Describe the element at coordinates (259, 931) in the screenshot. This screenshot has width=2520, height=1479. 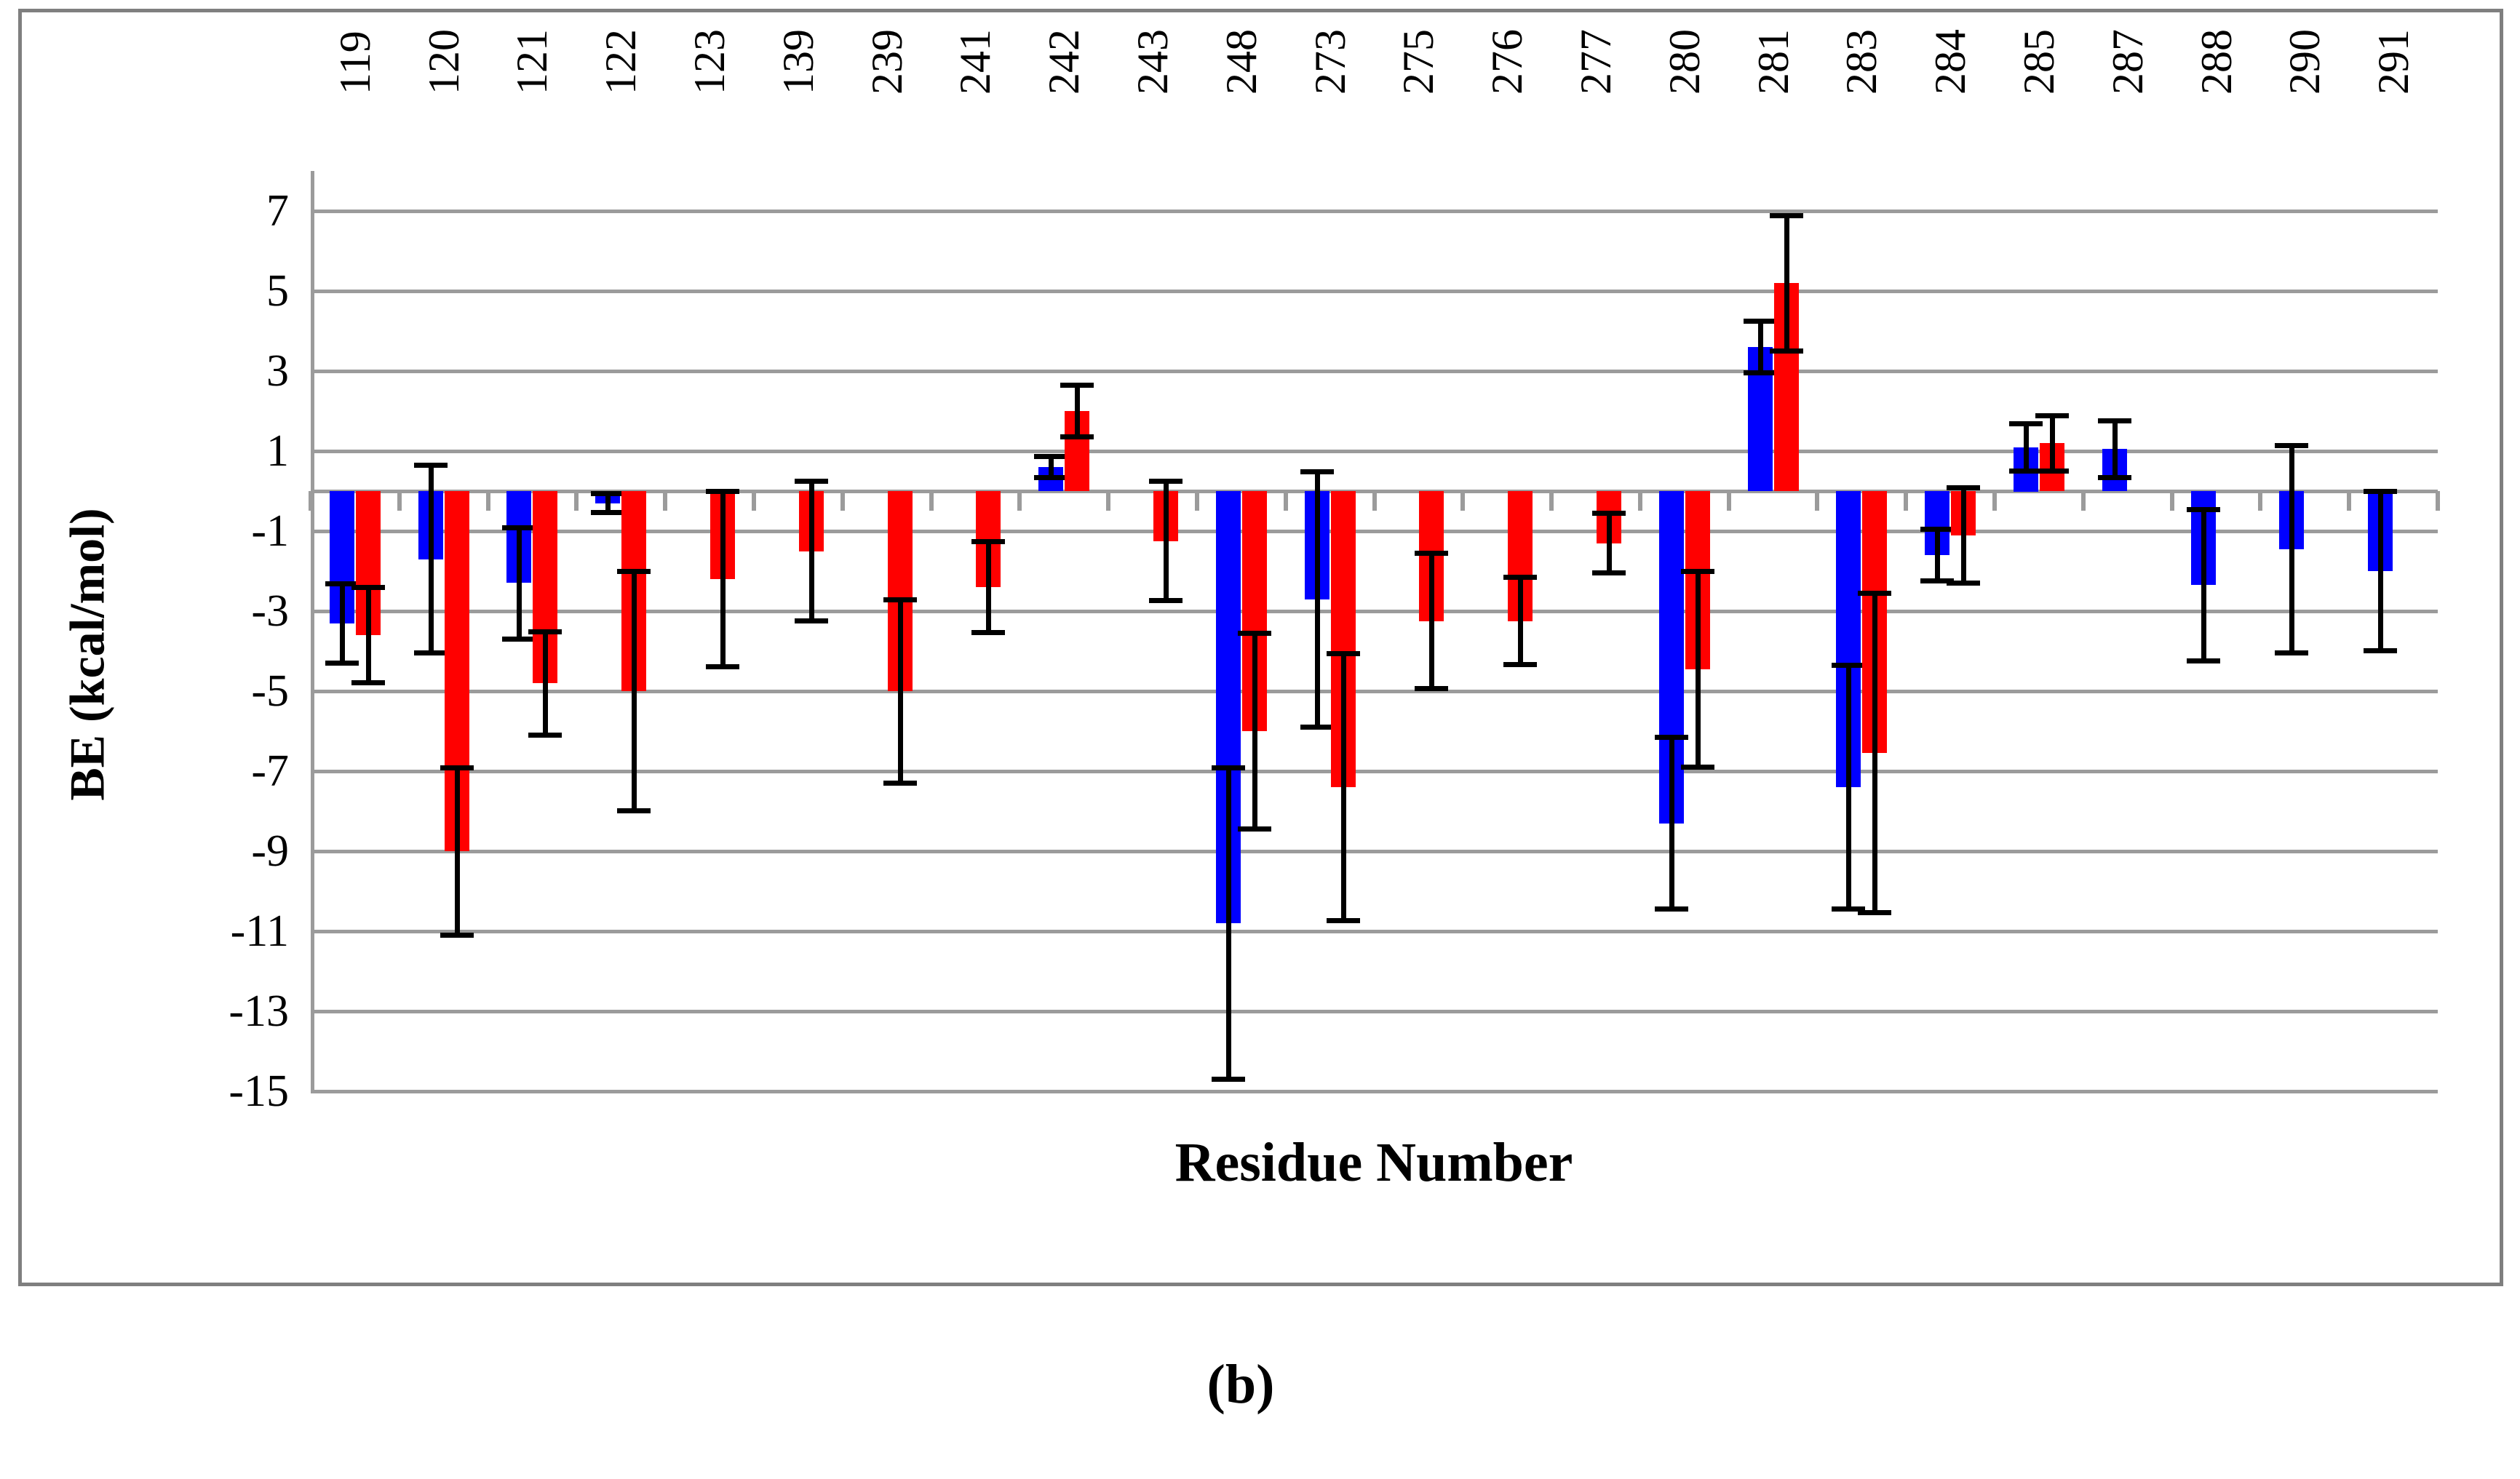
I see `y-tick-label--11: -11` at that location.